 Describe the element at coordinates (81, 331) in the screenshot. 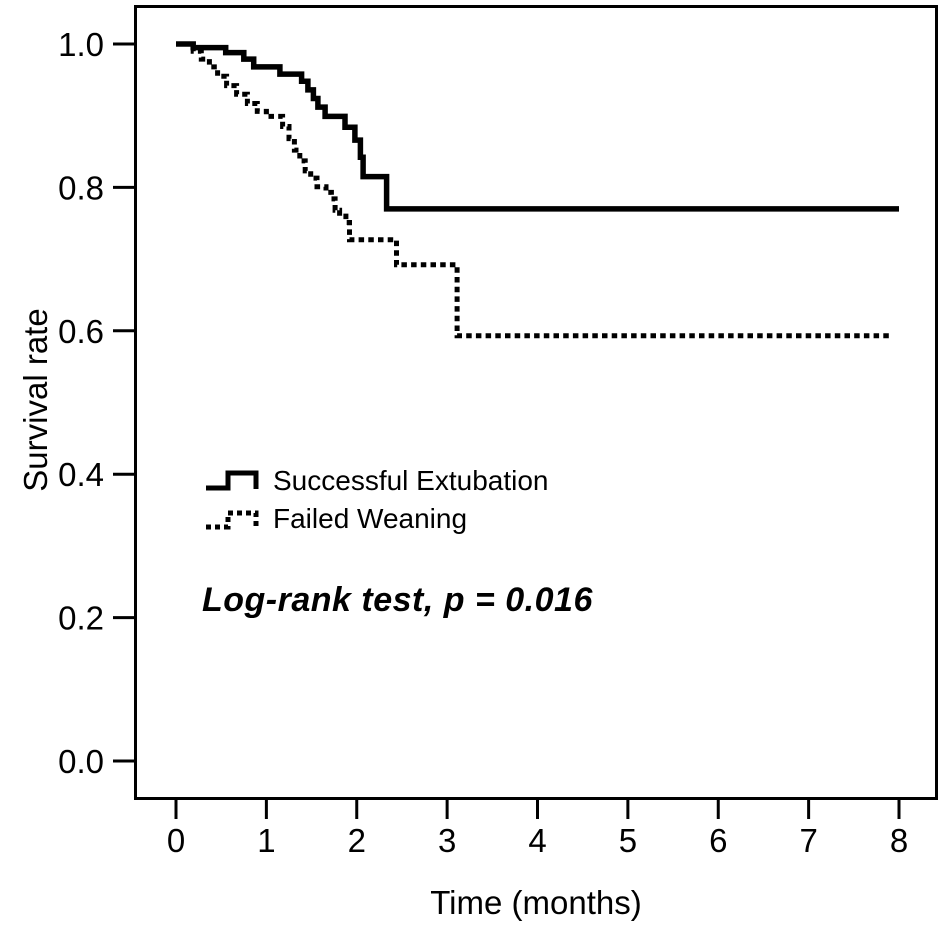

I see `y-axis-tick-label: 0.6` at that location.